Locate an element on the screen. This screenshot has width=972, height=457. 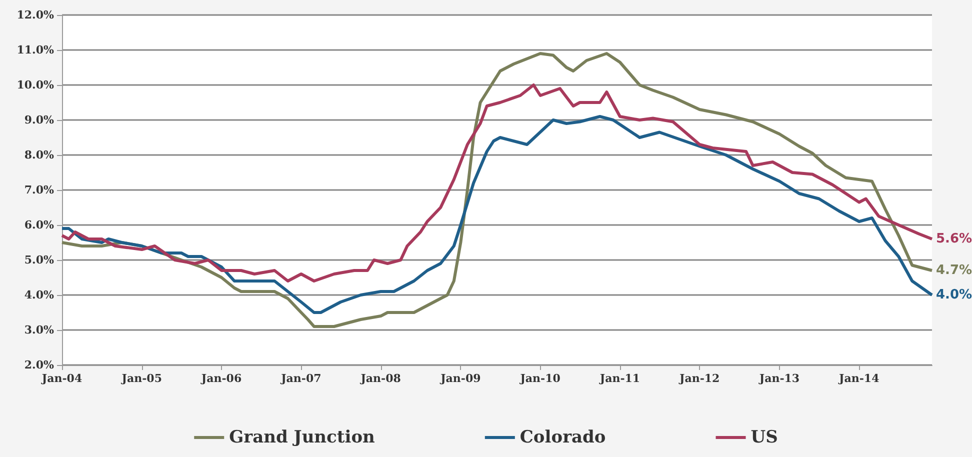
data-label: 4.7% is located at coordinates (954, 270).